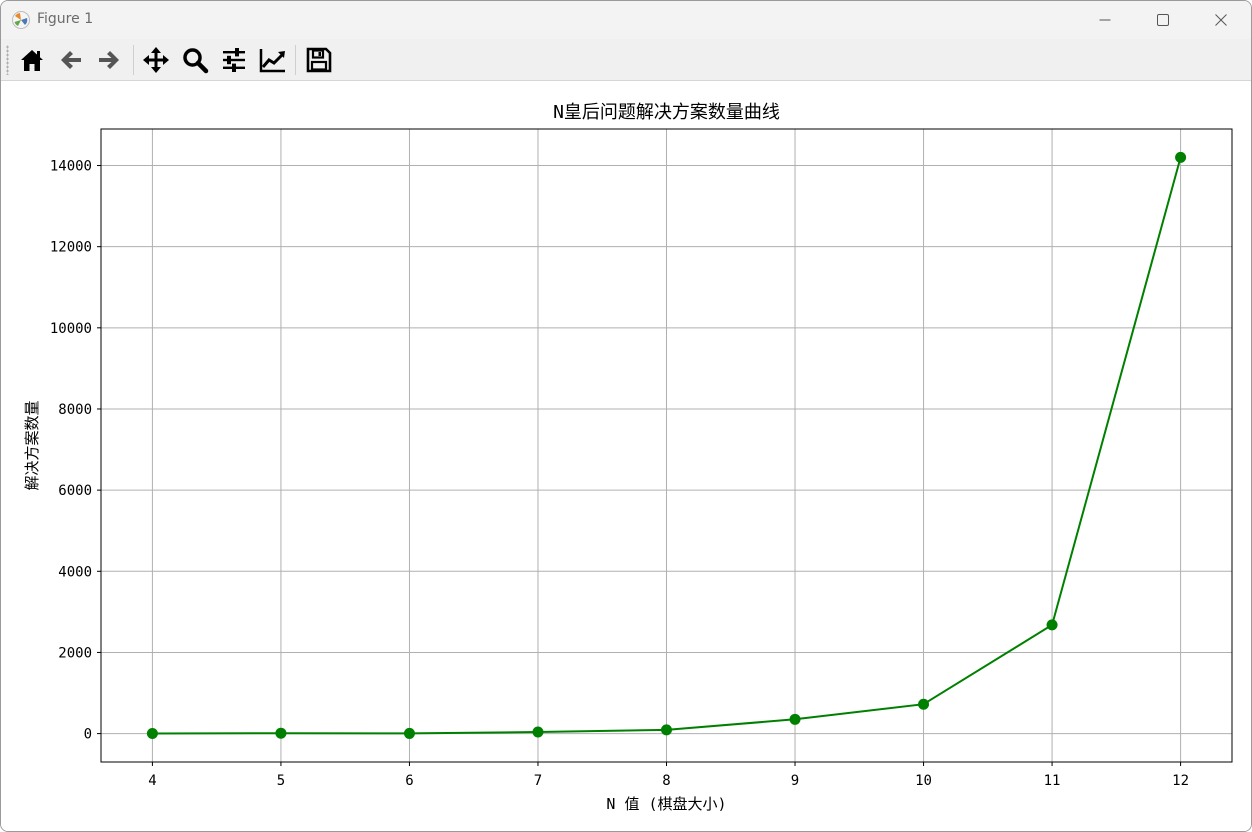  What do you see at coordinates (75, 491) in the screenshot?
I see `y-tick-label: 6000` at bounding box center [75, 491].